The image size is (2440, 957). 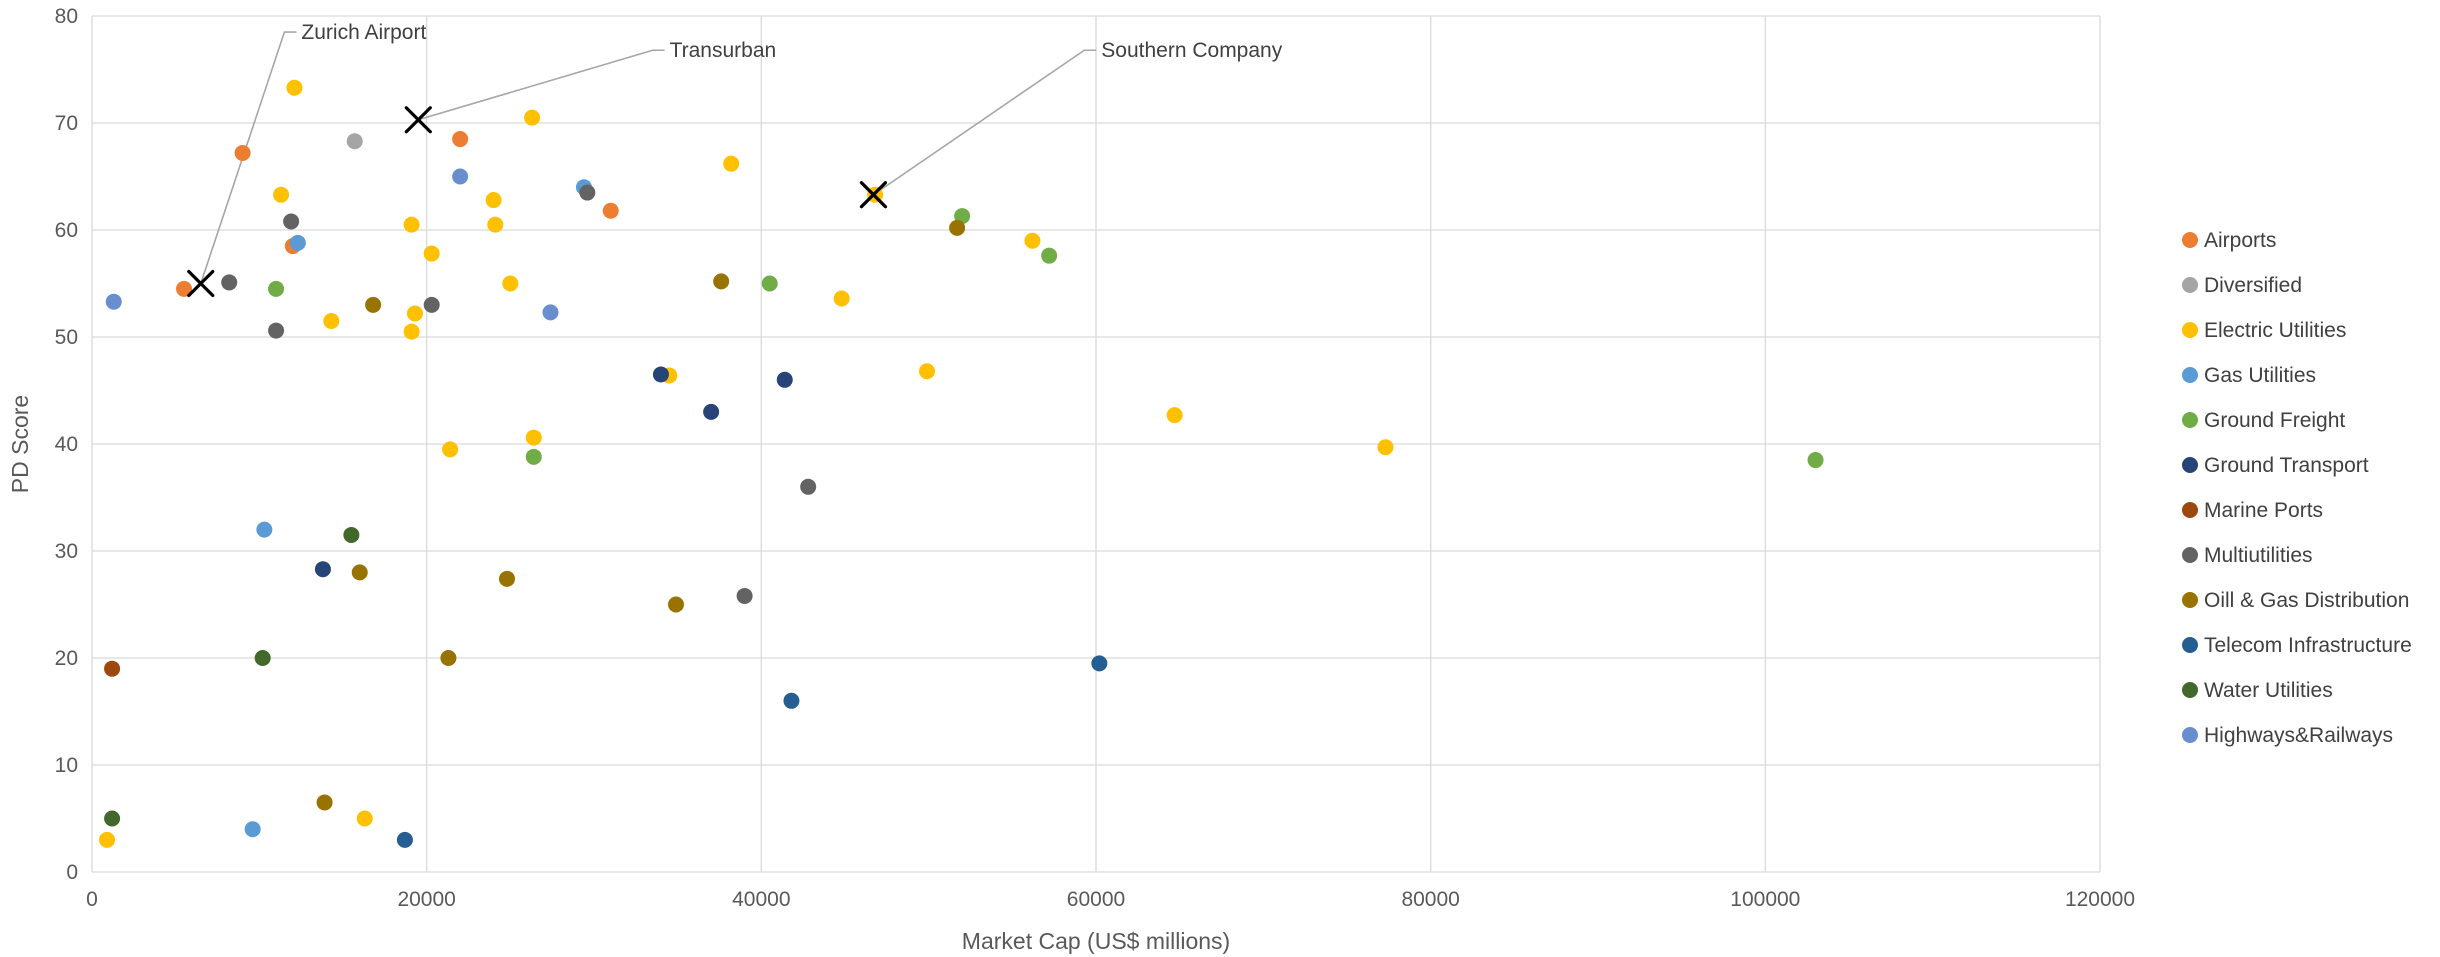 What do you see at coordinates (72, 872) in the screenshot?
I see `y-tick-label: 0` at bounding box center [72, 872].